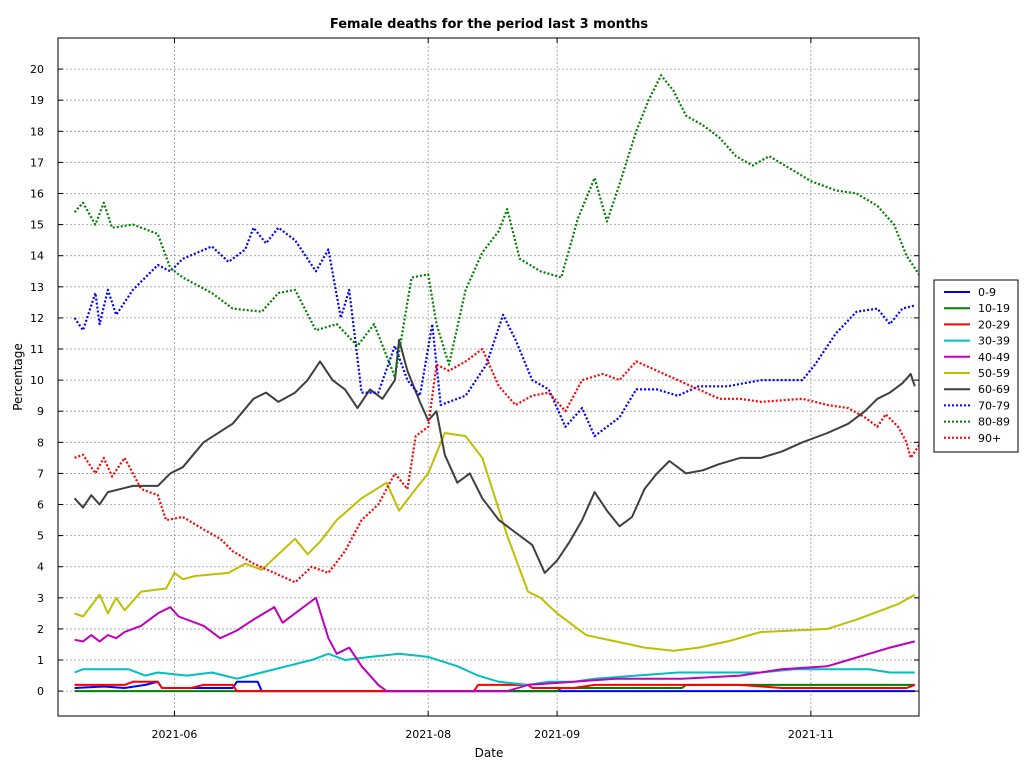  What do you see at coordinates (40, 660) in the screenshot?
I see `y-tick-label: 1` at bounding box center [40, 660].